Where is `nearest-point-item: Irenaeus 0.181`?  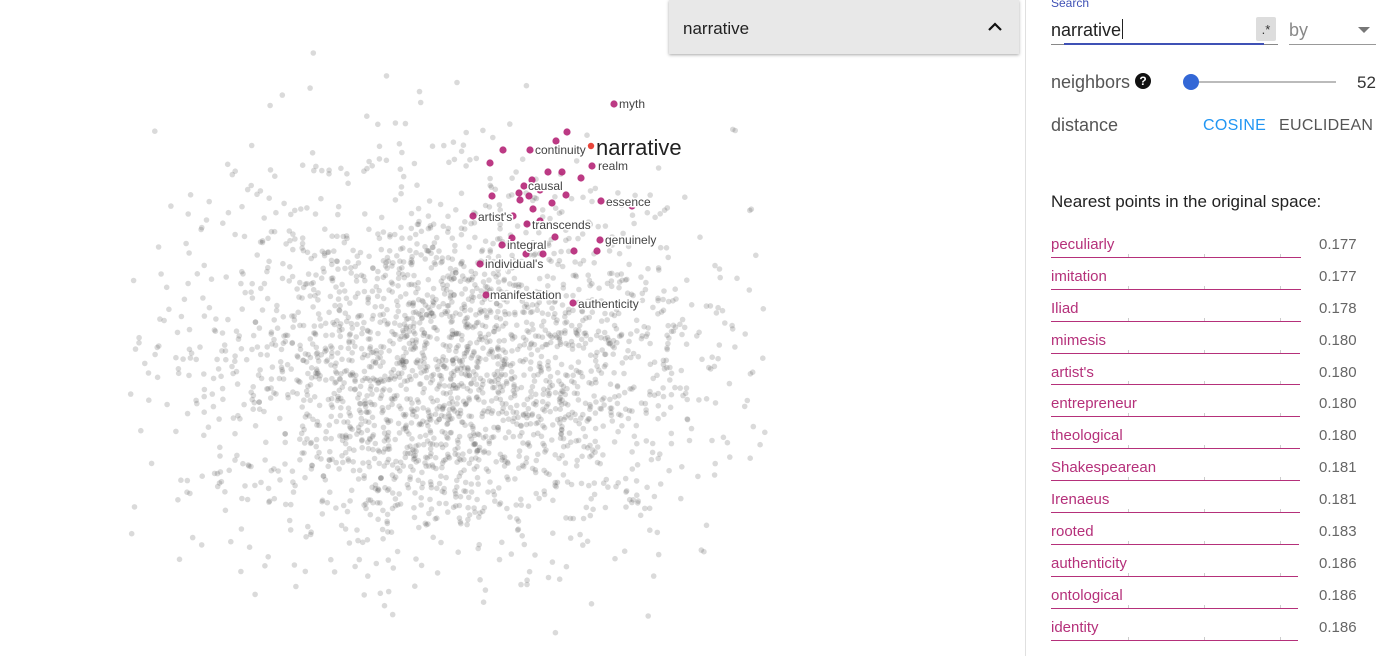 nearest-point-item: Irenaeus 0.181 is located at coordinates (1216, 499).